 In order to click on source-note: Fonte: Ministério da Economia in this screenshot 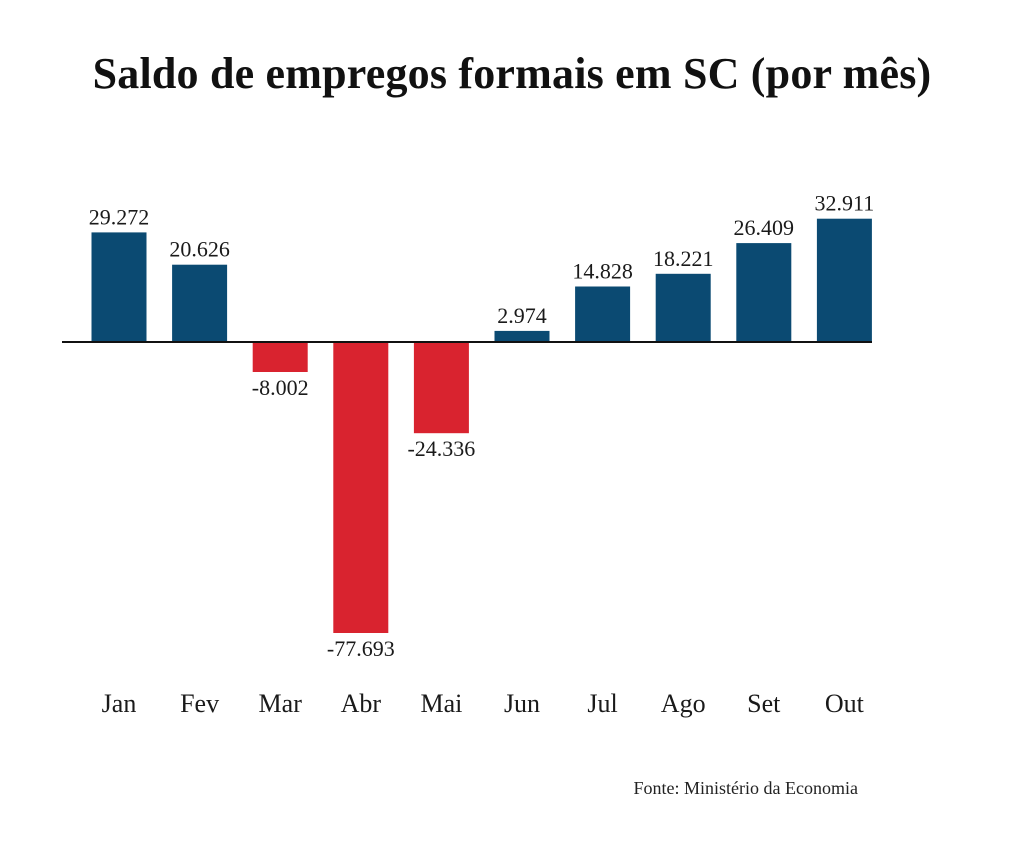, I will do `click(745, 788)`.